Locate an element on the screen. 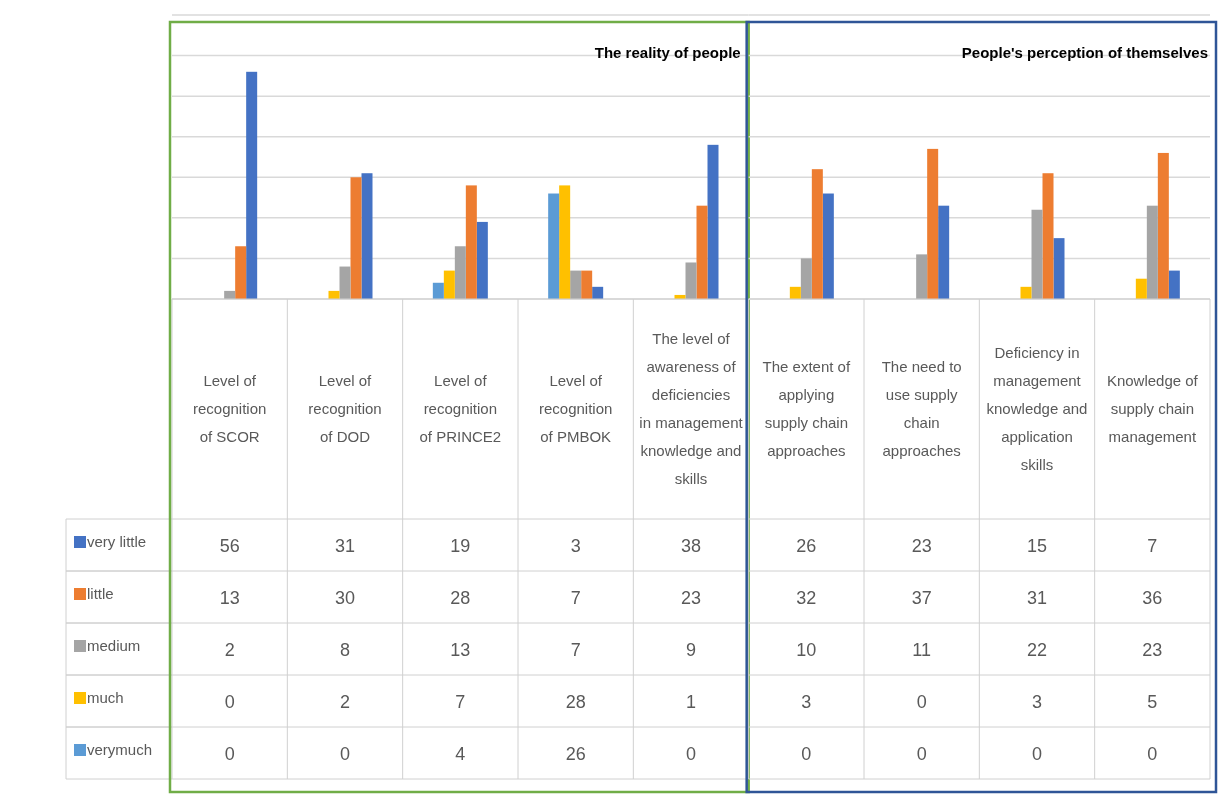 This screenshot has width=1227, height=795. data-label: 9 is located at coordinates (691, 650).